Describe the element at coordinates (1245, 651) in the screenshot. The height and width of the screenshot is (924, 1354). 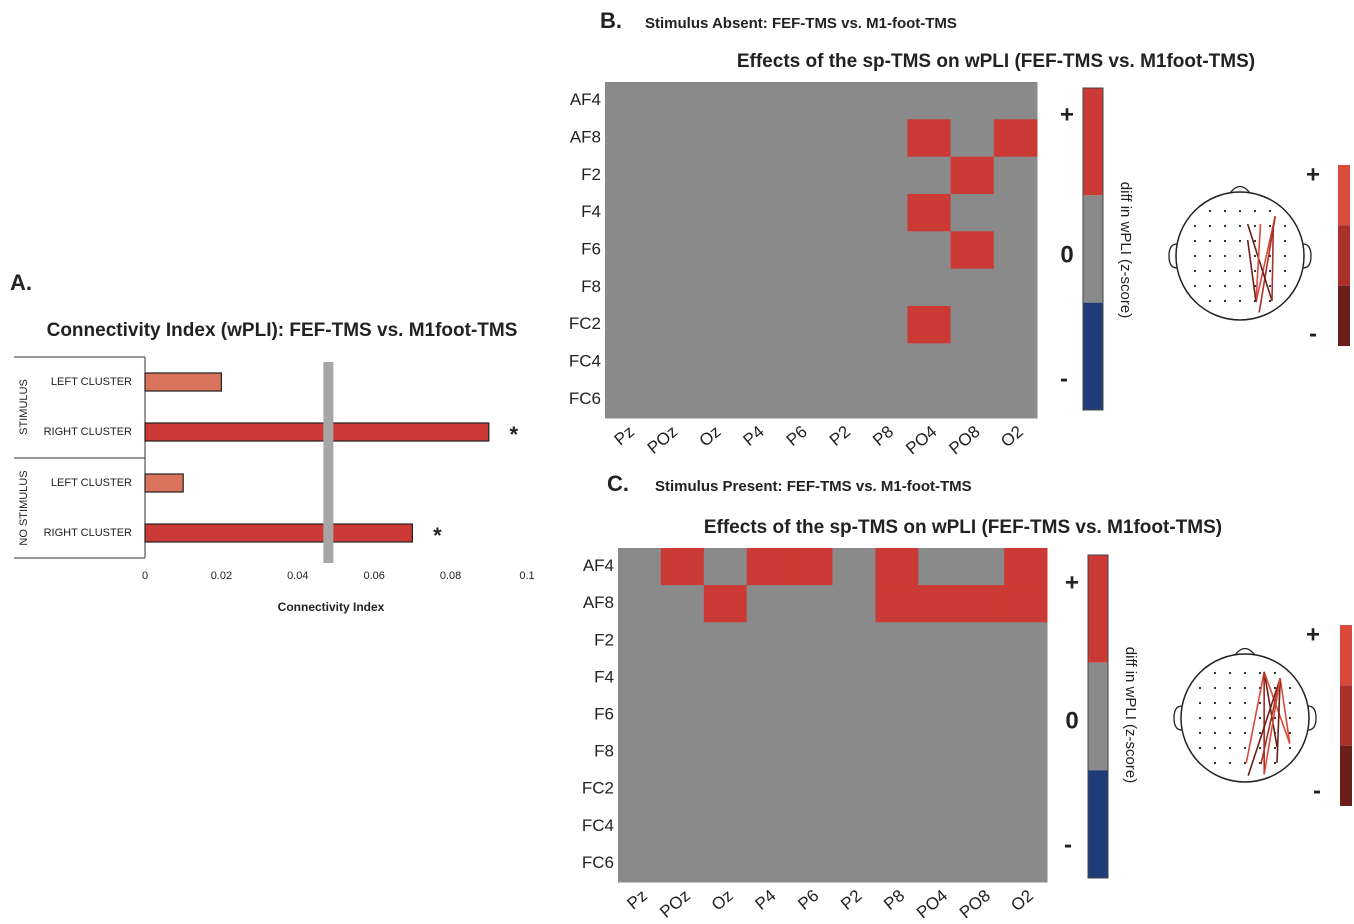
I see `head-nose` at that location.